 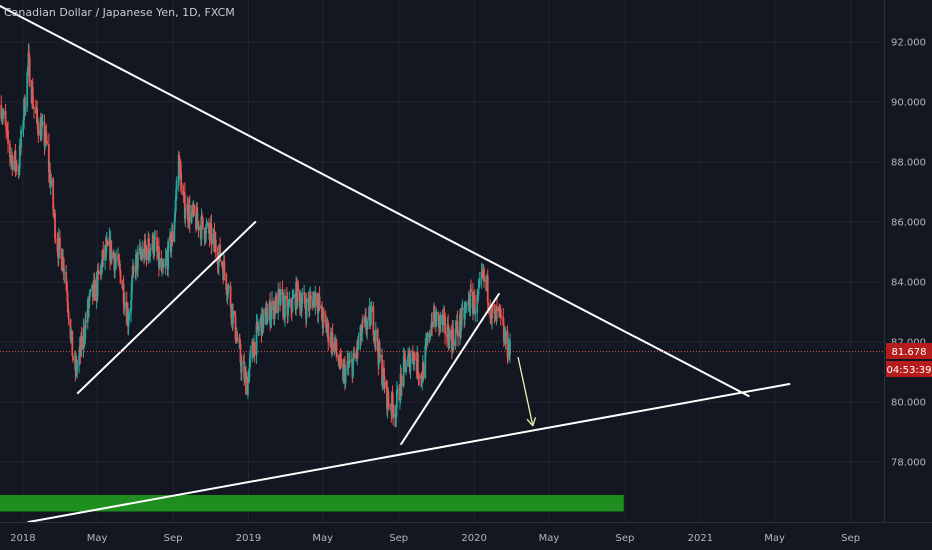 What do you see at coordinates (435, 538) in the screenshot?
I see `time-axis: 2018 May Sep 2019 May Sep 2020 May Sep 2021 May Sep` at bounding box center [435, 538].